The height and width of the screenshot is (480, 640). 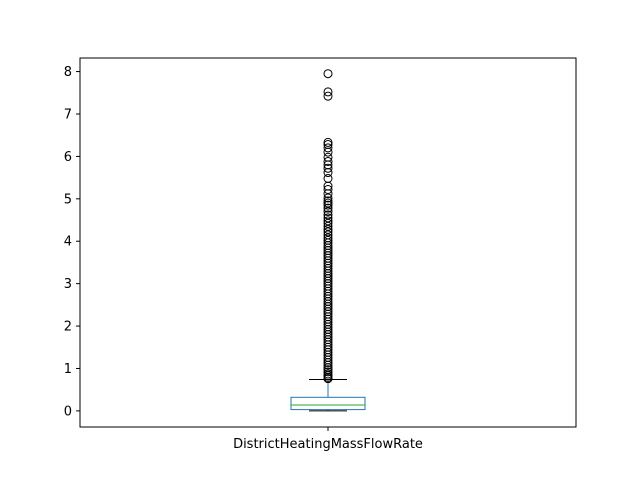 What do you see at coordinates (68, 114) in the screenshot?
I see `y-tick-label: 7` at bounding box center [68, 114].